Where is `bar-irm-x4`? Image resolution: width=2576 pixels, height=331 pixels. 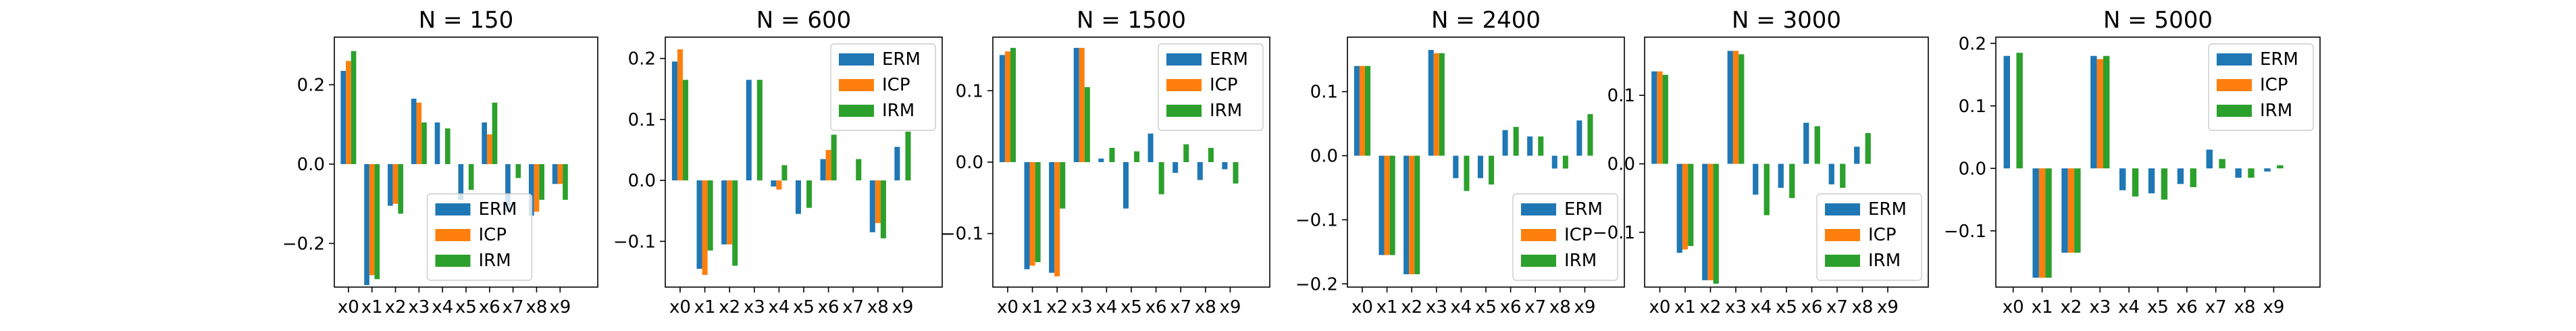 bar-irm-x4 is located at coordinates (784, 173).